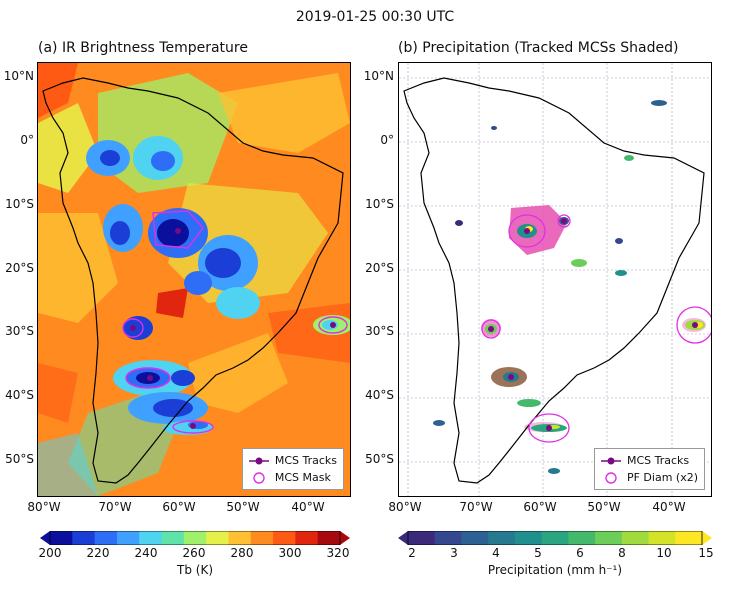 This screenshot has height=600, width=750. I want to click on ir-legend-tracks-label: MCS Tracks, so click(305, 460).